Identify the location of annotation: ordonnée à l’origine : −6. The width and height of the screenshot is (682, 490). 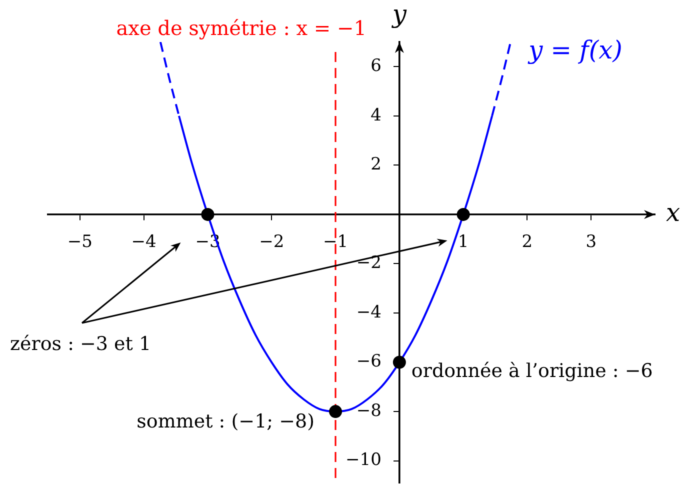
(532, 371).